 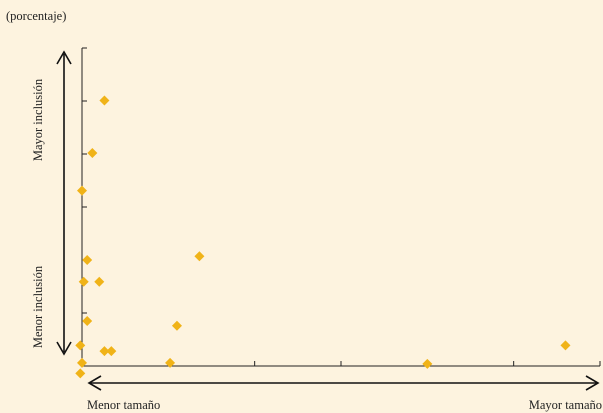 What do you see at coordinates (384, 363) in the screenshot?
I see `x-axis-ticks` at bounding box center [384, 363].